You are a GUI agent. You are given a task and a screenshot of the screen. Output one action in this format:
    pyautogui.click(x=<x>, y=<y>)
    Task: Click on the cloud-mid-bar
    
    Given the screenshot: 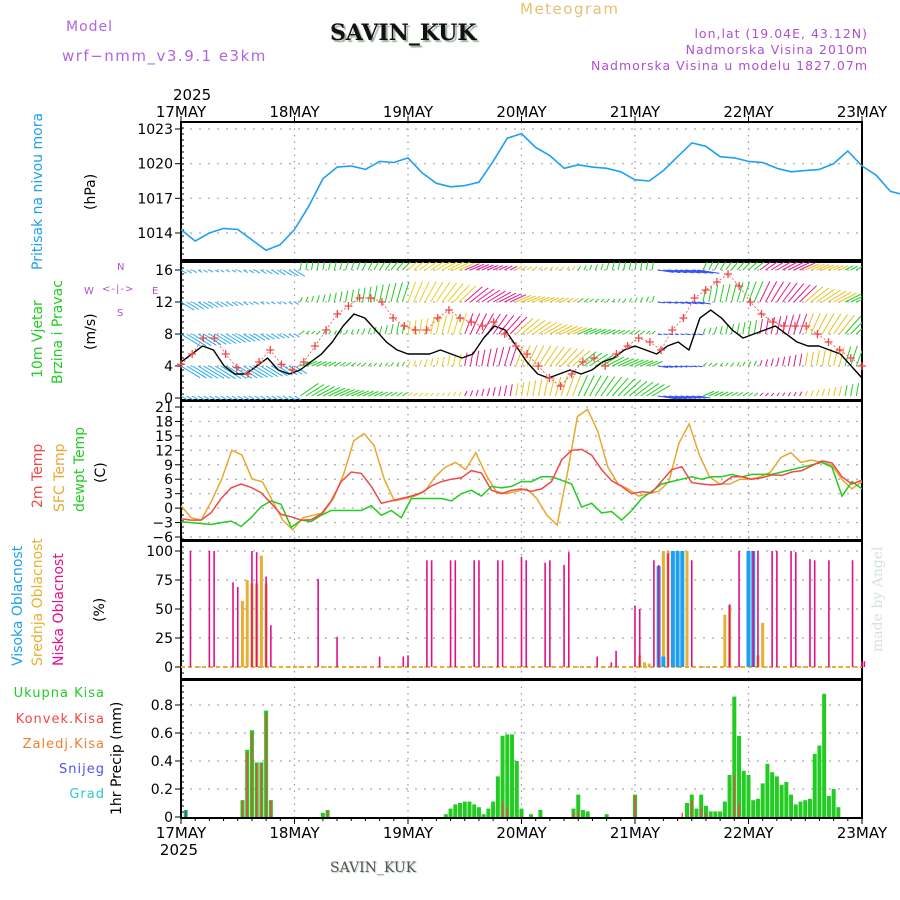 What is the action you would take?
    pyautogui.click(x=261, y=611)
    